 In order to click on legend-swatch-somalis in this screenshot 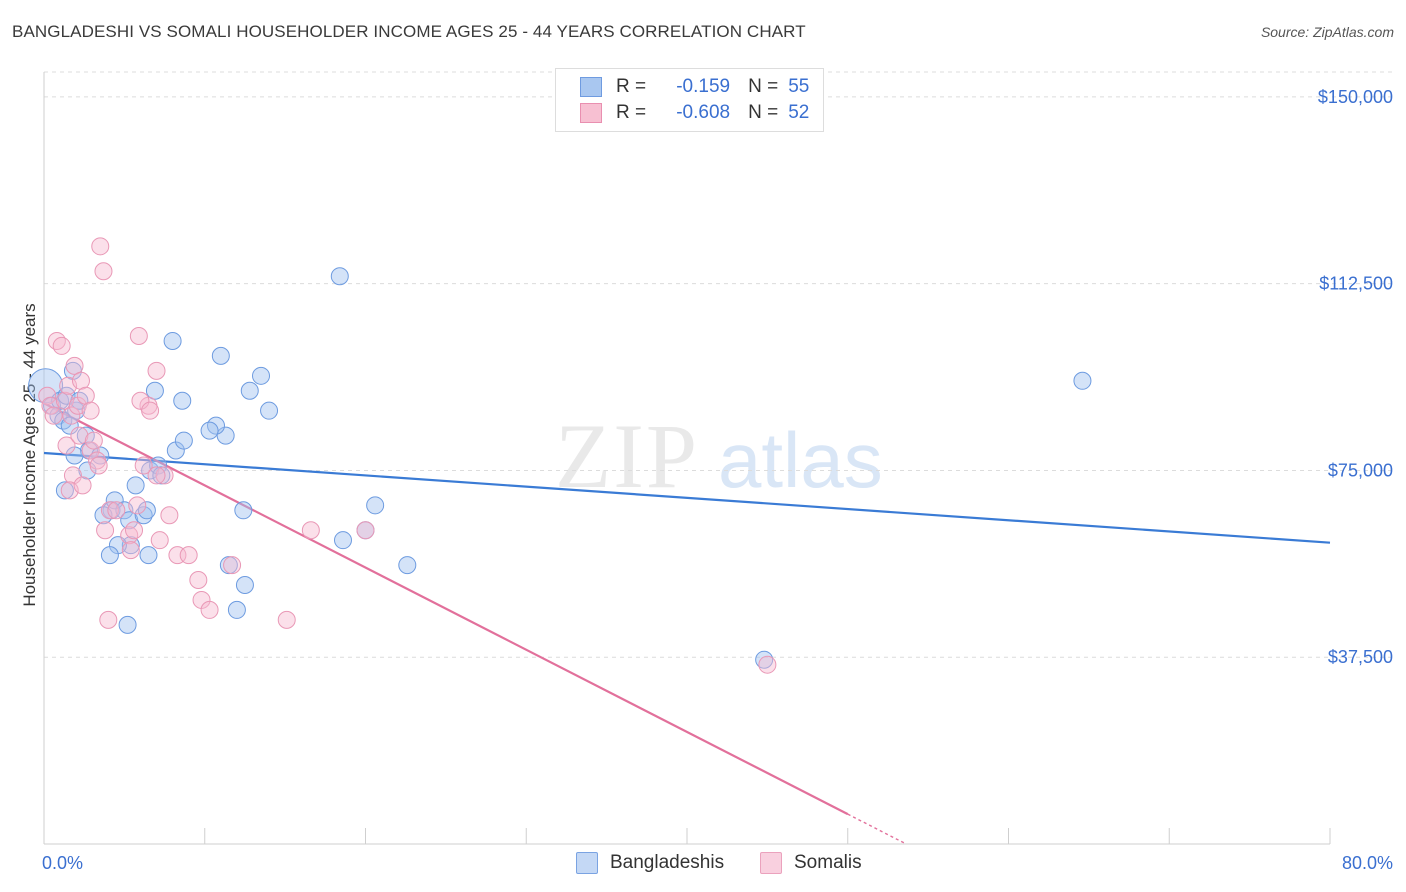, I will do `click(771, 863)`.